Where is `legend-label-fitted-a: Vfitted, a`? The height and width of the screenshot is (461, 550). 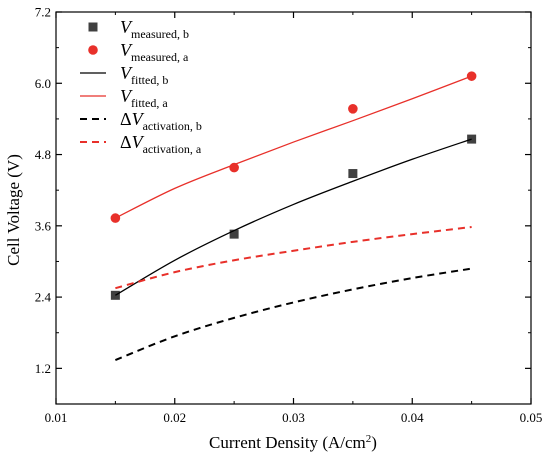 legend-label-fitted-a: Vfitted, a is located at coordinates (144, 98).